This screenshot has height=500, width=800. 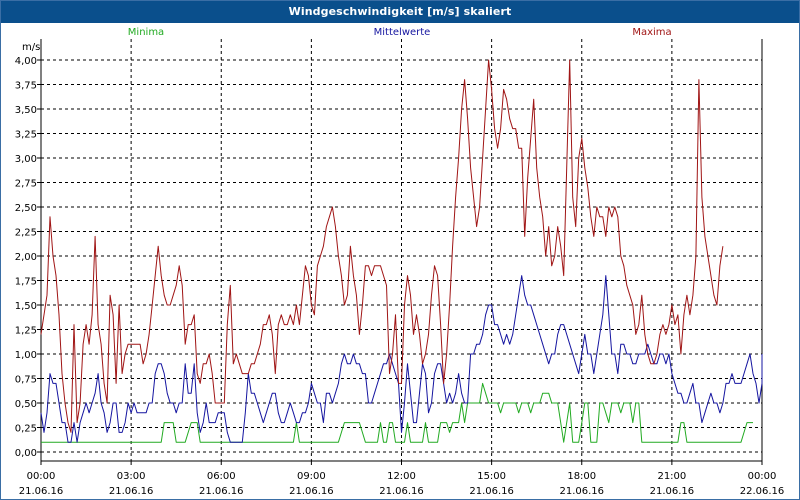 What do you see at coordinates (26, 208) in the screenshot?
I see `y-tick-label: 2,50` at bounding box center [26, 208].